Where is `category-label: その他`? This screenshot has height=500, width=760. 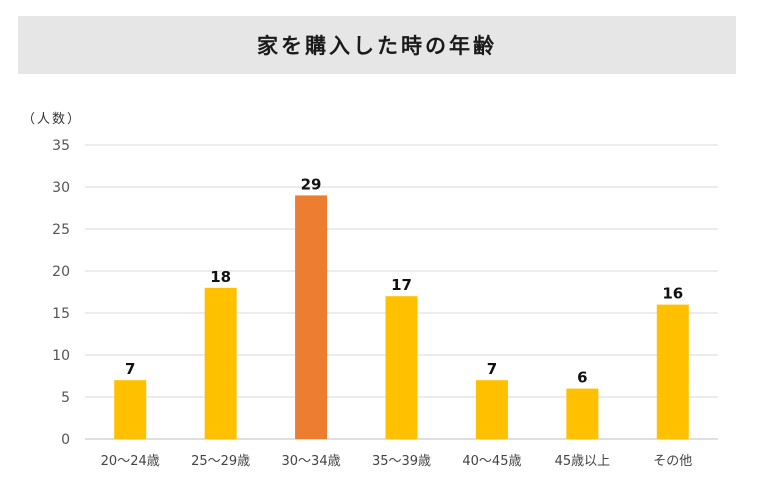 category-label: その他 is located at coordinates (672, 461).